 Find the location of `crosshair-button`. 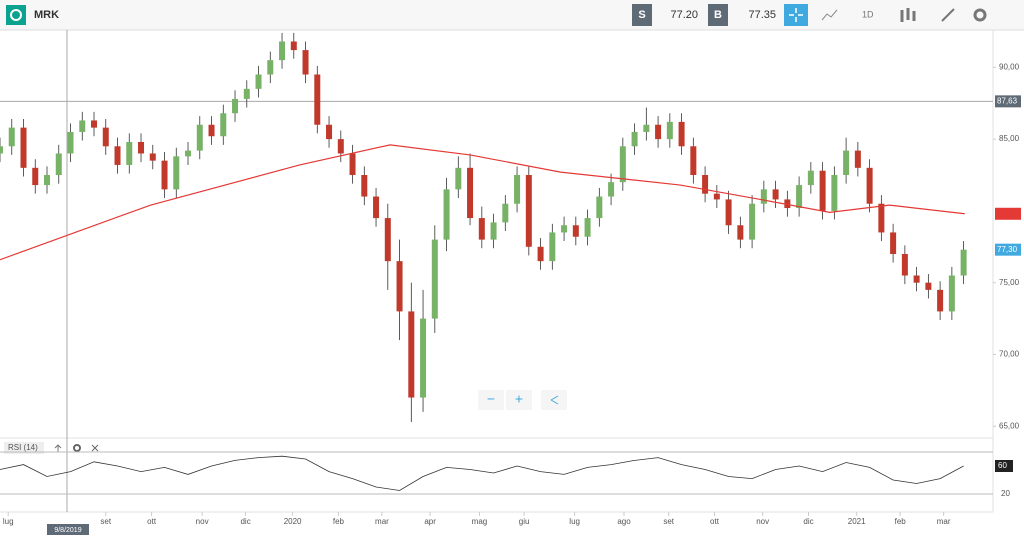

crosshair-button is located at coordinates (796, 15).